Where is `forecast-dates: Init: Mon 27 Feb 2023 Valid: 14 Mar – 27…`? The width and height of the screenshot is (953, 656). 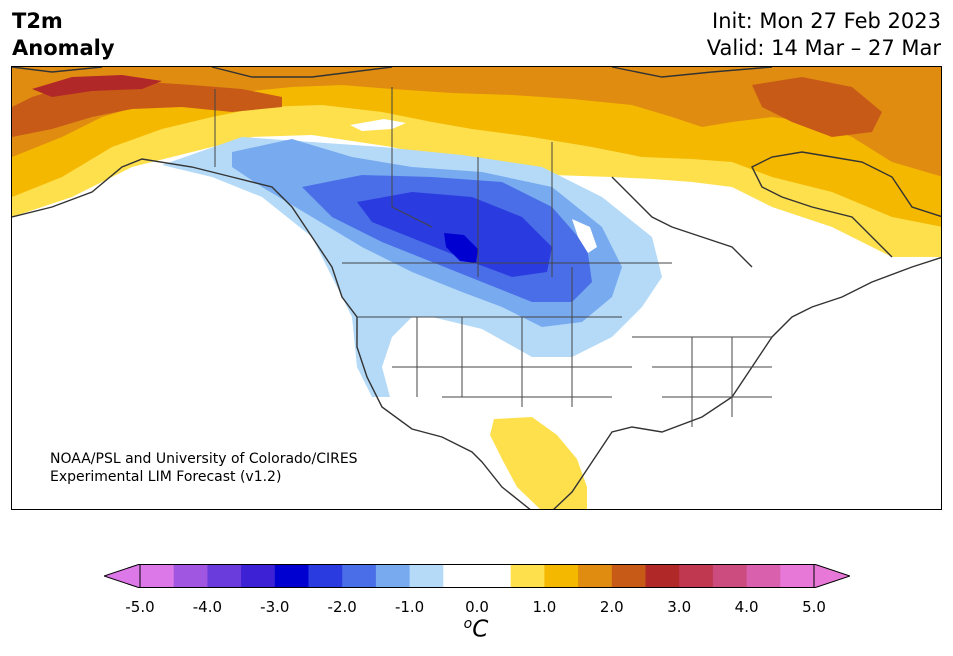
forecast-dates: Init: Mon 27 Feb 2023 Valid: 14 Mar – 27… is located at coordinates (824, 35).